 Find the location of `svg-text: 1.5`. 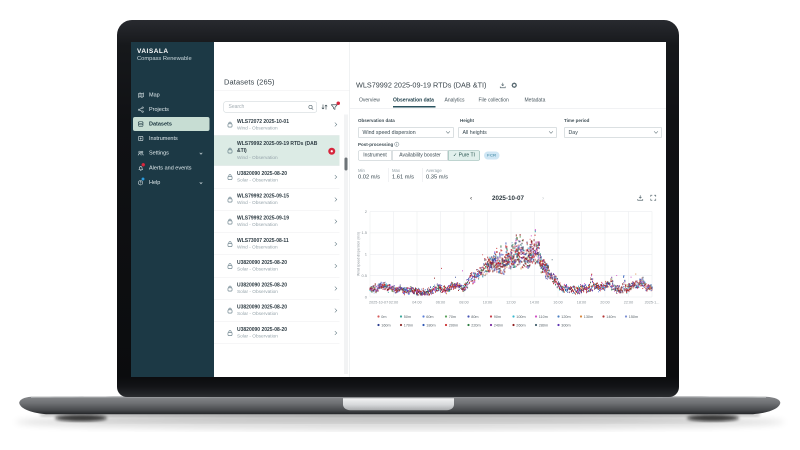

svg-text: 1.5 is located at coordinates (364, 232).